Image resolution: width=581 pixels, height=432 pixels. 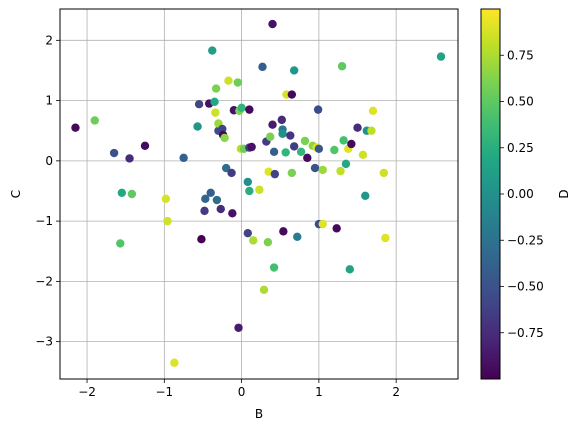 I want to click on x-tick-label: 1, so click(x=319, y=392).